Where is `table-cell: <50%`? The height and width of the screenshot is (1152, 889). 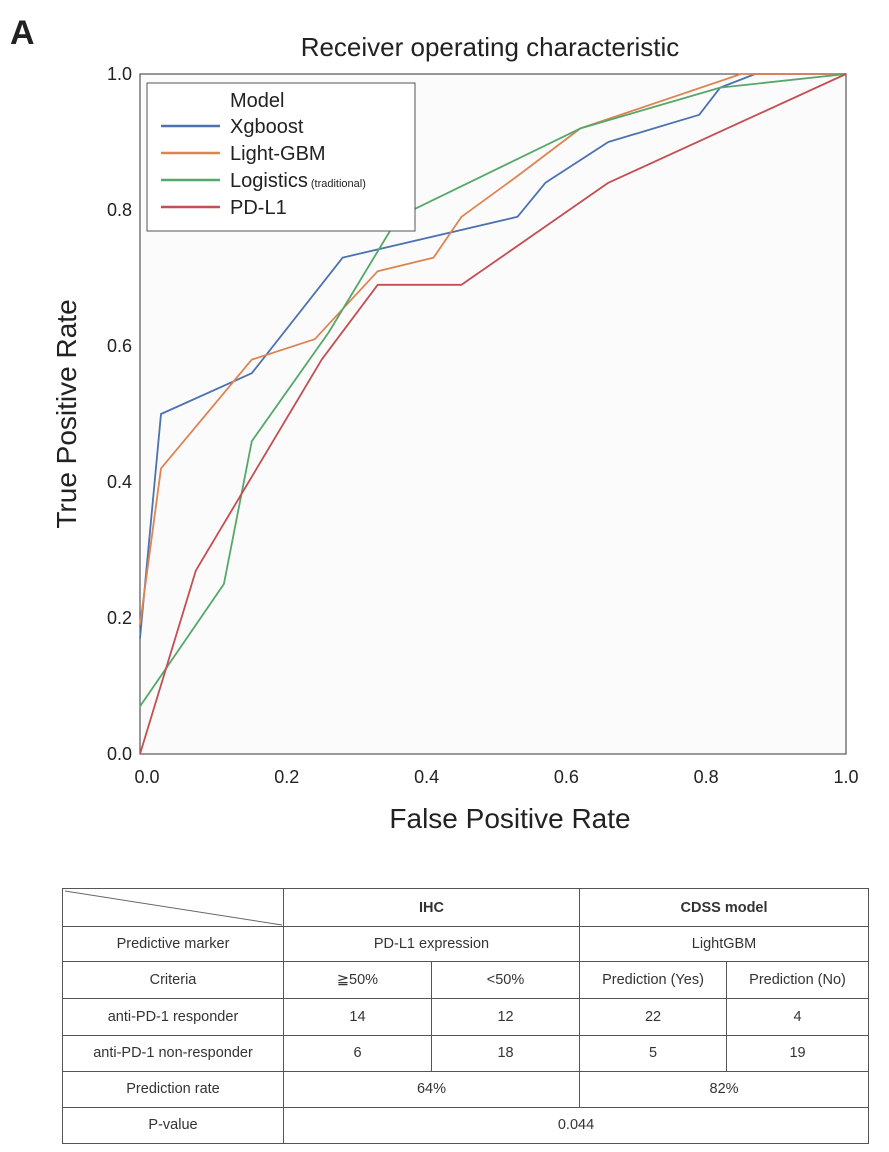
table-cell: <50% is located at coordinates (505, 980).